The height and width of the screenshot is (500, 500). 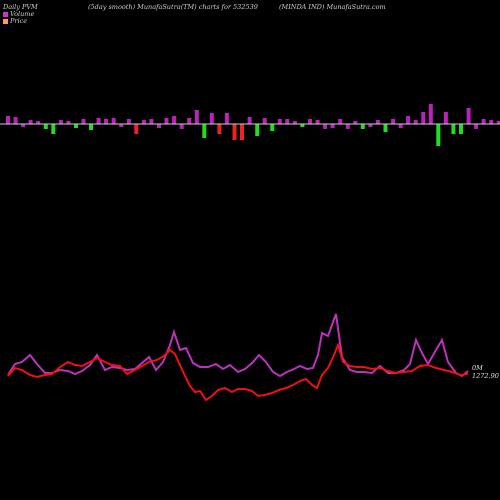 I want to click on header-right: (MINDA IND) MunafaSutra.com, so click(x=332, y=7).